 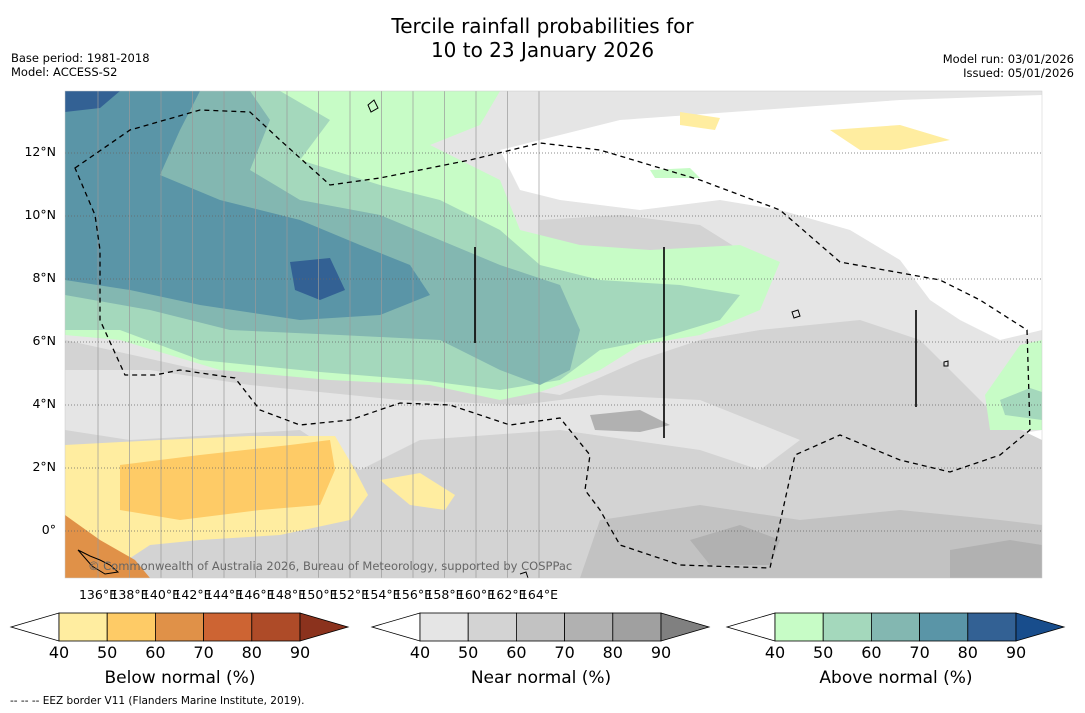 What do you see at coordinates (286, 594) in the screenshot?
I see `longitude-label: 148°E` at bounding box center [286, 594].